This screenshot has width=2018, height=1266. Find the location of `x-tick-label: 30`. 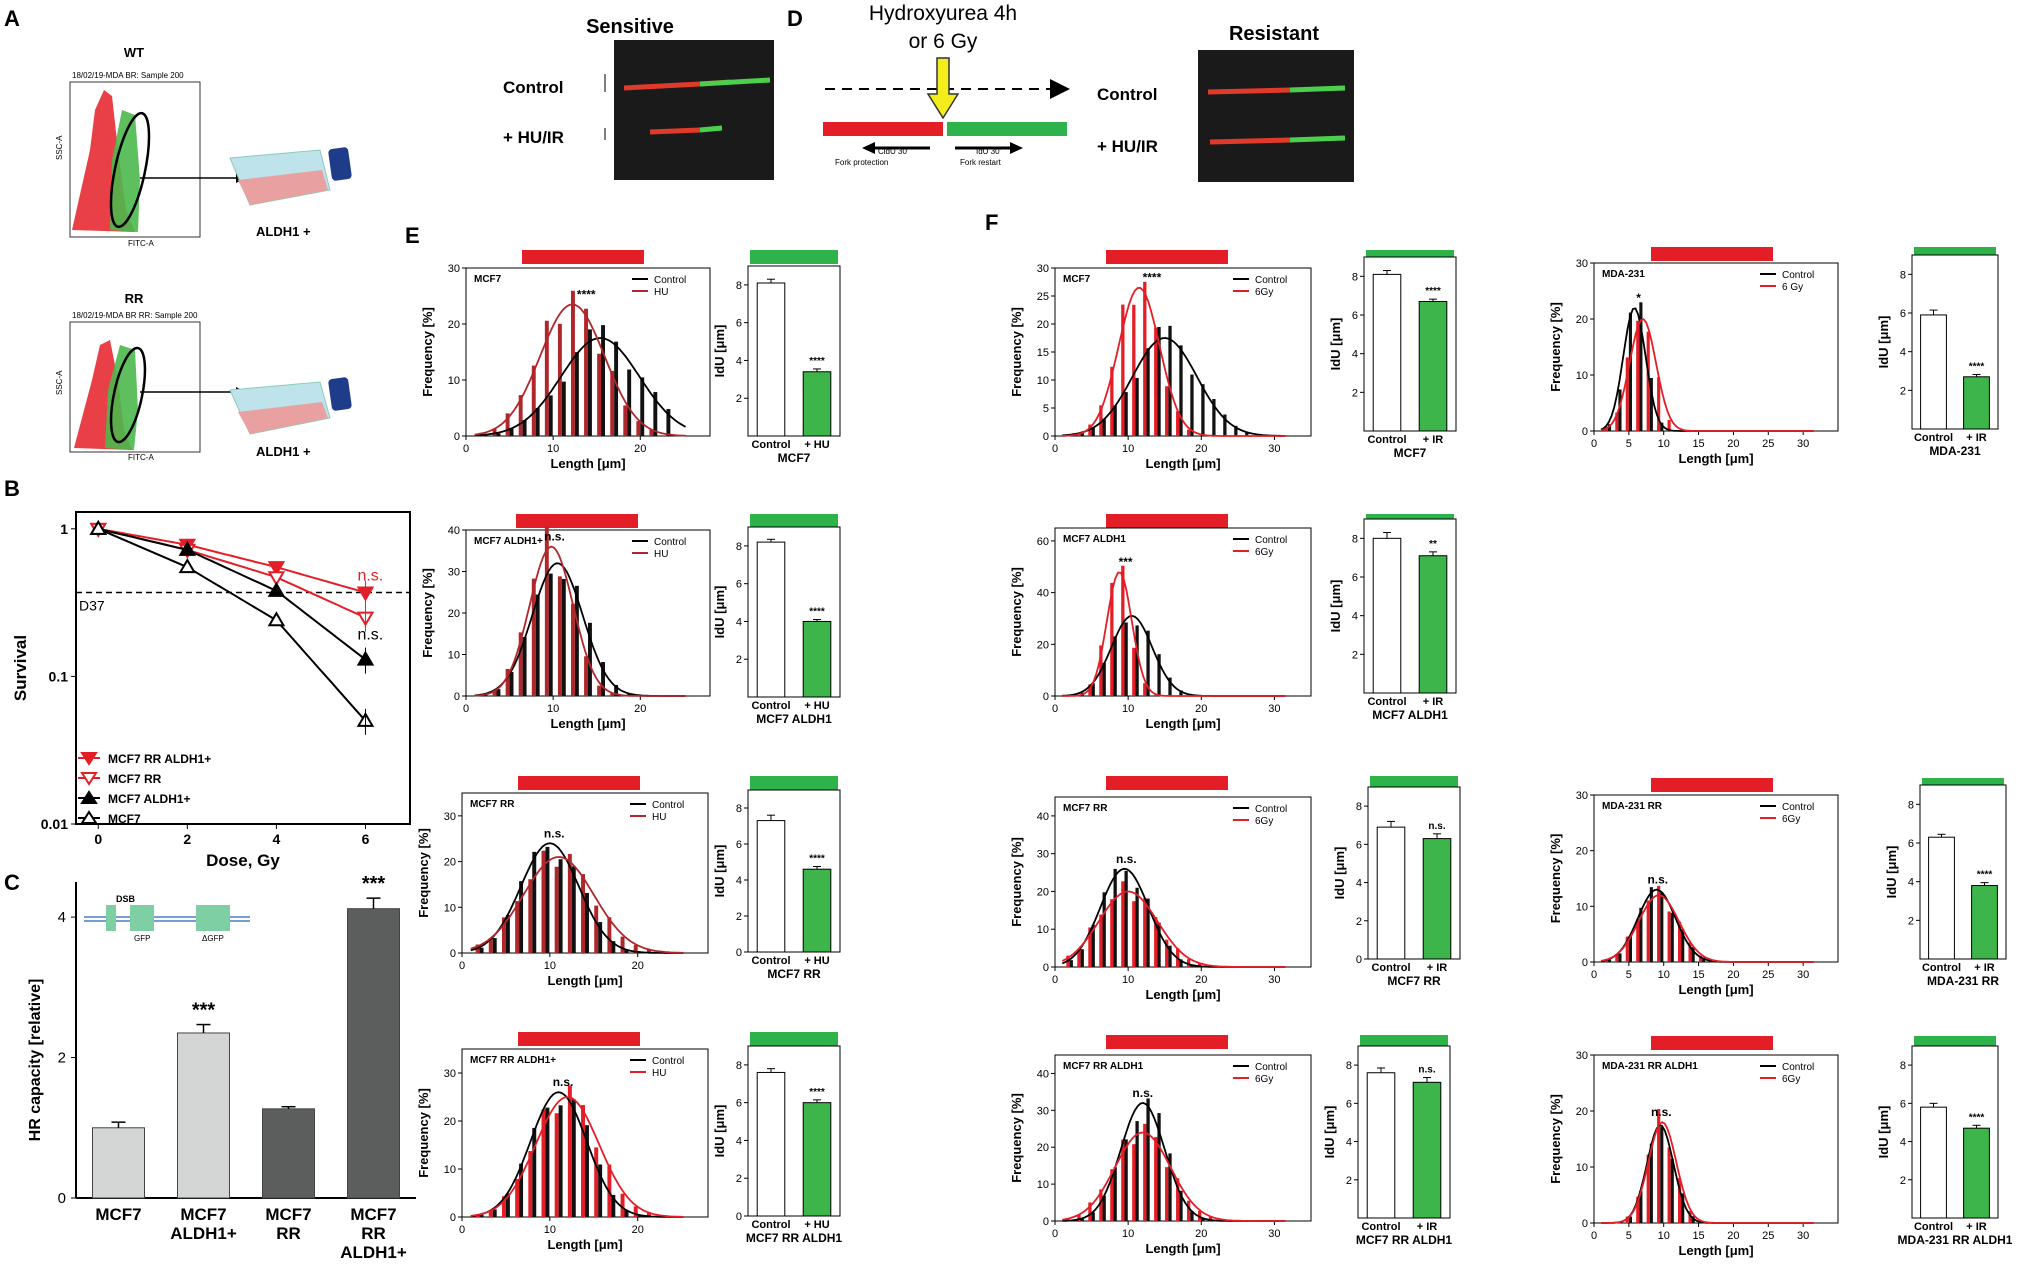

x-tick-label: 30 is located at coordinates (1274, 709).